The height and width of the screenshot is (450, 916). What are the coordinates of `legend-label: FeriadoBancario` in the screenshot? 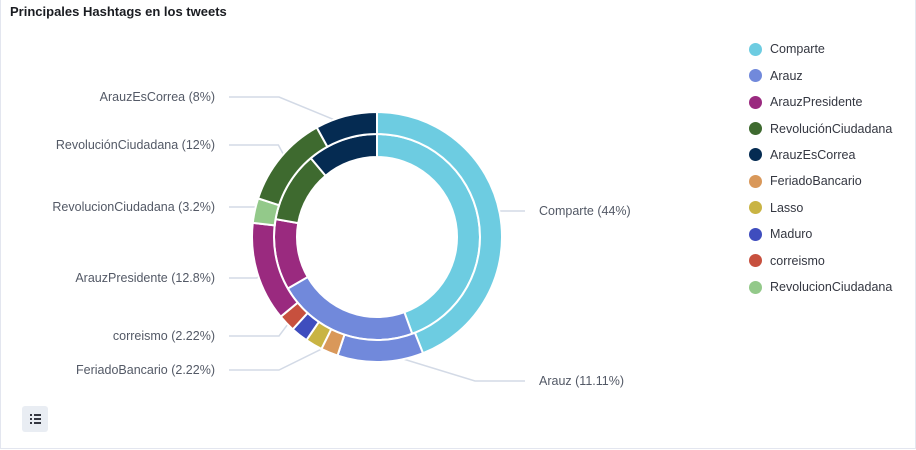 It's located at (816, 181).